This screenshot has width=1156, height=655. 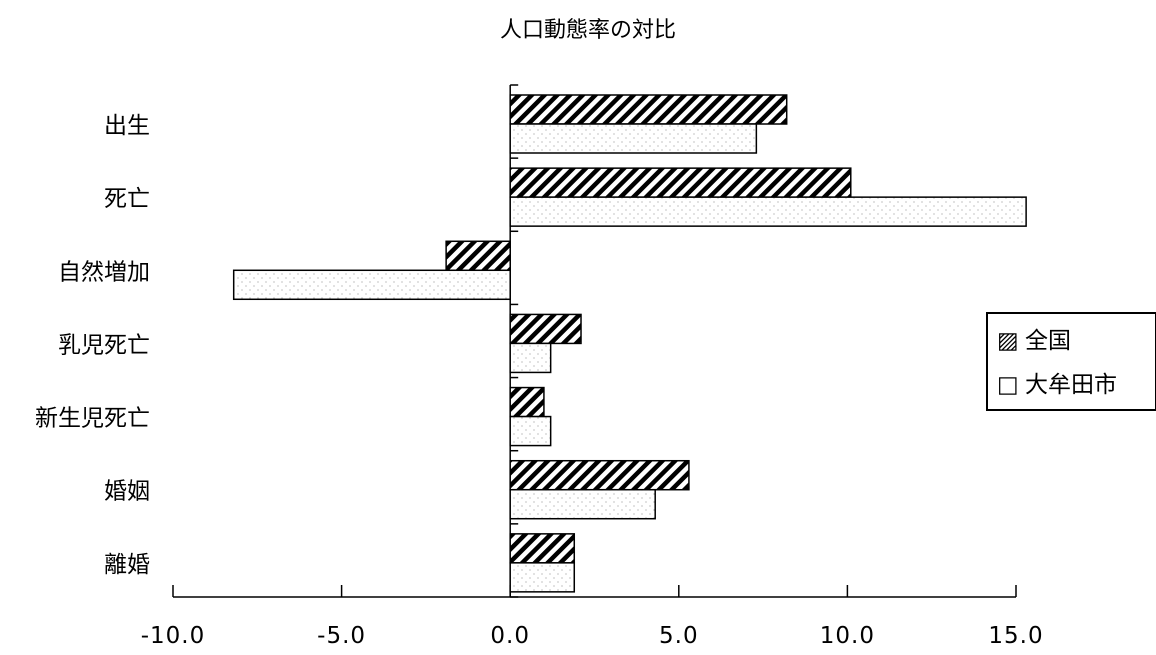 What do you see at coordinates (588, 30) in the screenshot?
I see `chart-title: 人口動態率の対比` at bounding box center [588, 30].